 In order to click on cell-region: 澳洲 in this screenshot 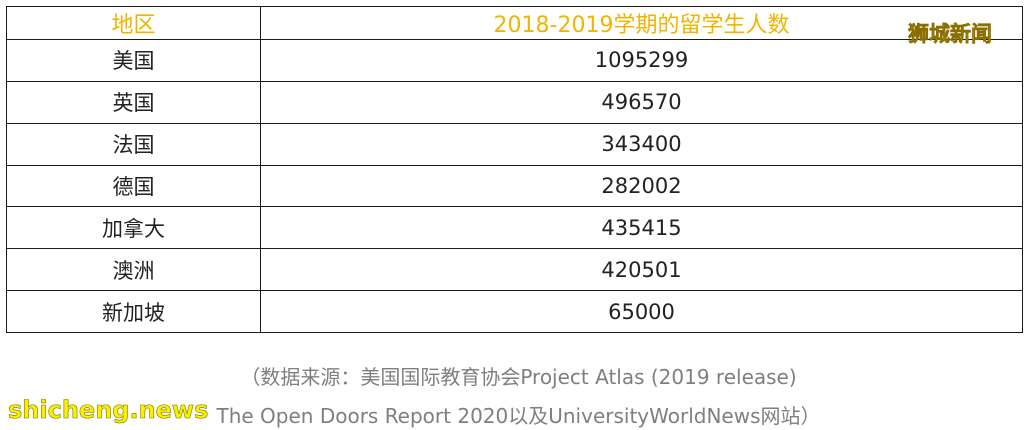, I will do `click(133, 270)`.